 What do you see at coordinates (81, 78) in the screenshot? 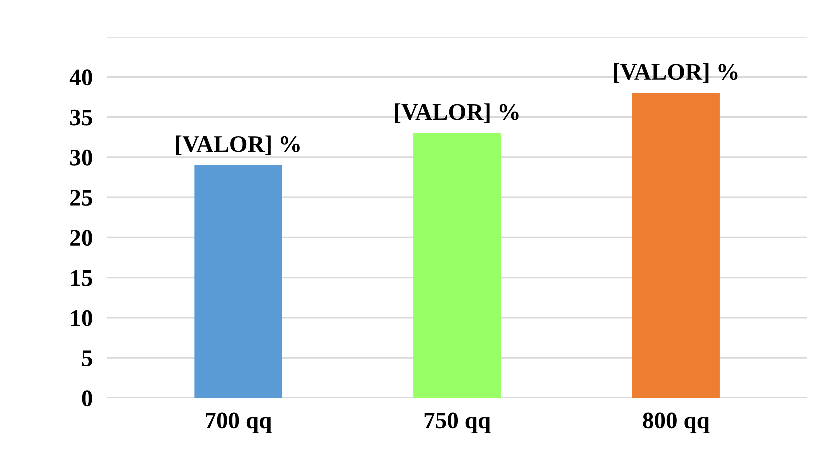
I see `y-tick-label: 40` at bounding box center [81, 78].